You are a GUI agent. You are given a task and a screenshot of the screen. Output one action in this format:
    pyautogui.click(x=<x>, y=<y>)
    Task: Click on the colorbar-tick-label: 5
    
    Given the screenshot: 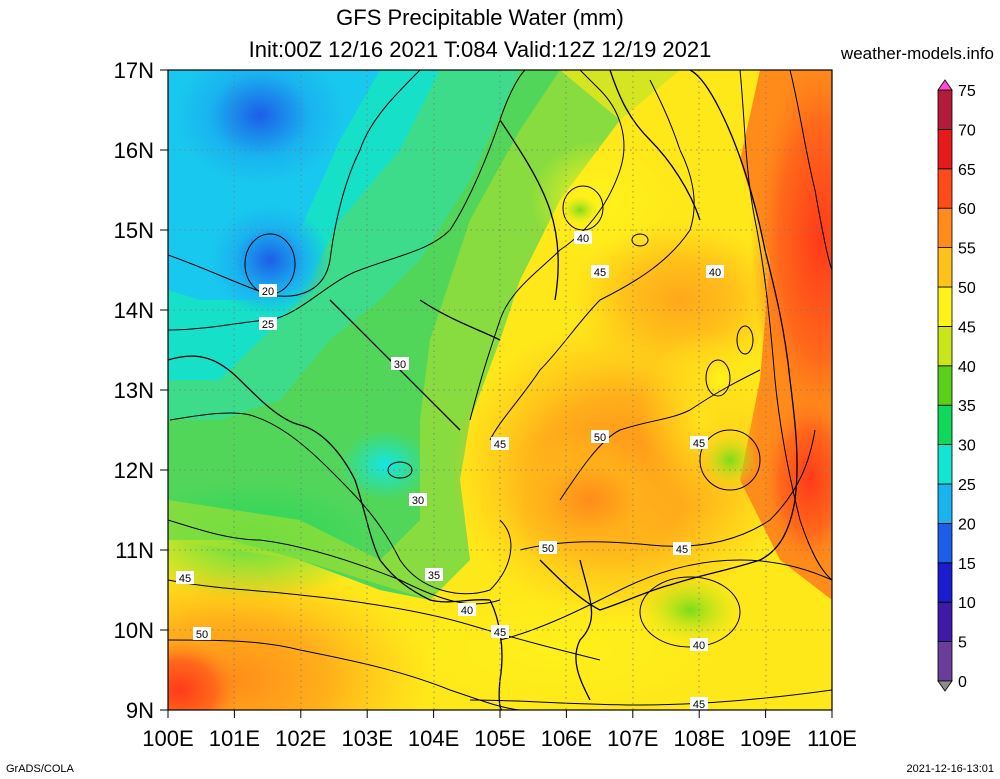 What is the action you would take?
    pyautogui.click(x=962, y=643)
    